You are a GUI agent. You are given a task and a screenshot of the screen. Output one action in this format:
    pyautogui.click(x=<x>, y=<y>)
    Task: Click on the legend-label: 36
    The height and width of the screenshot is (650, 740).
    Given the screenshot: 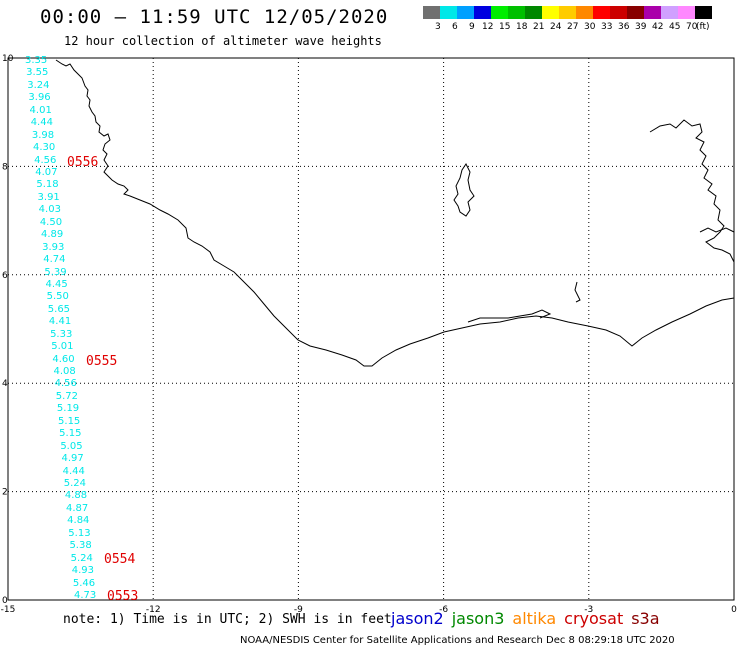 What is the action you would take?
    pyautogui.click(x=624, y=27)
    